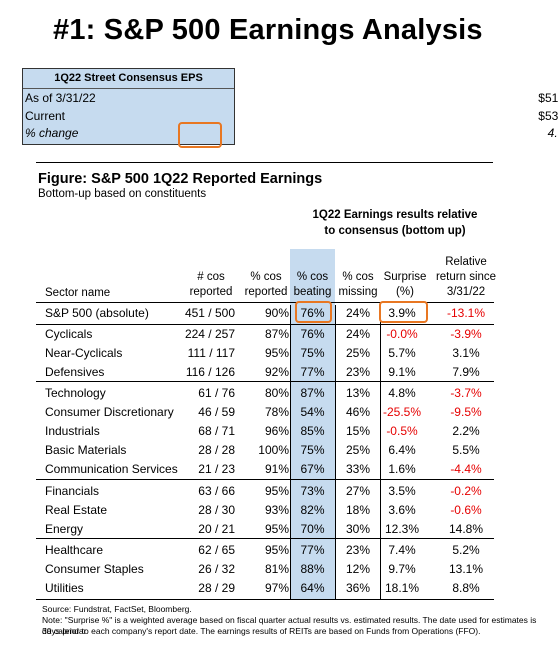 The width and height of the screenshot is (558, 664). I want to click on beating-cell: 87%, so click(312, 393).